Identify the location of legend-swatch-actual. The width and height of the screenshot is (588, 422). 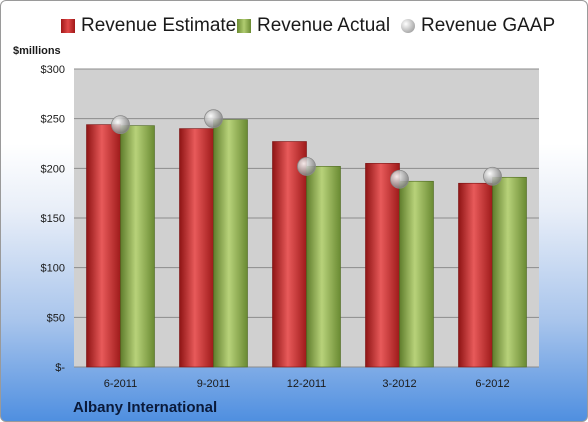
(244, 26).